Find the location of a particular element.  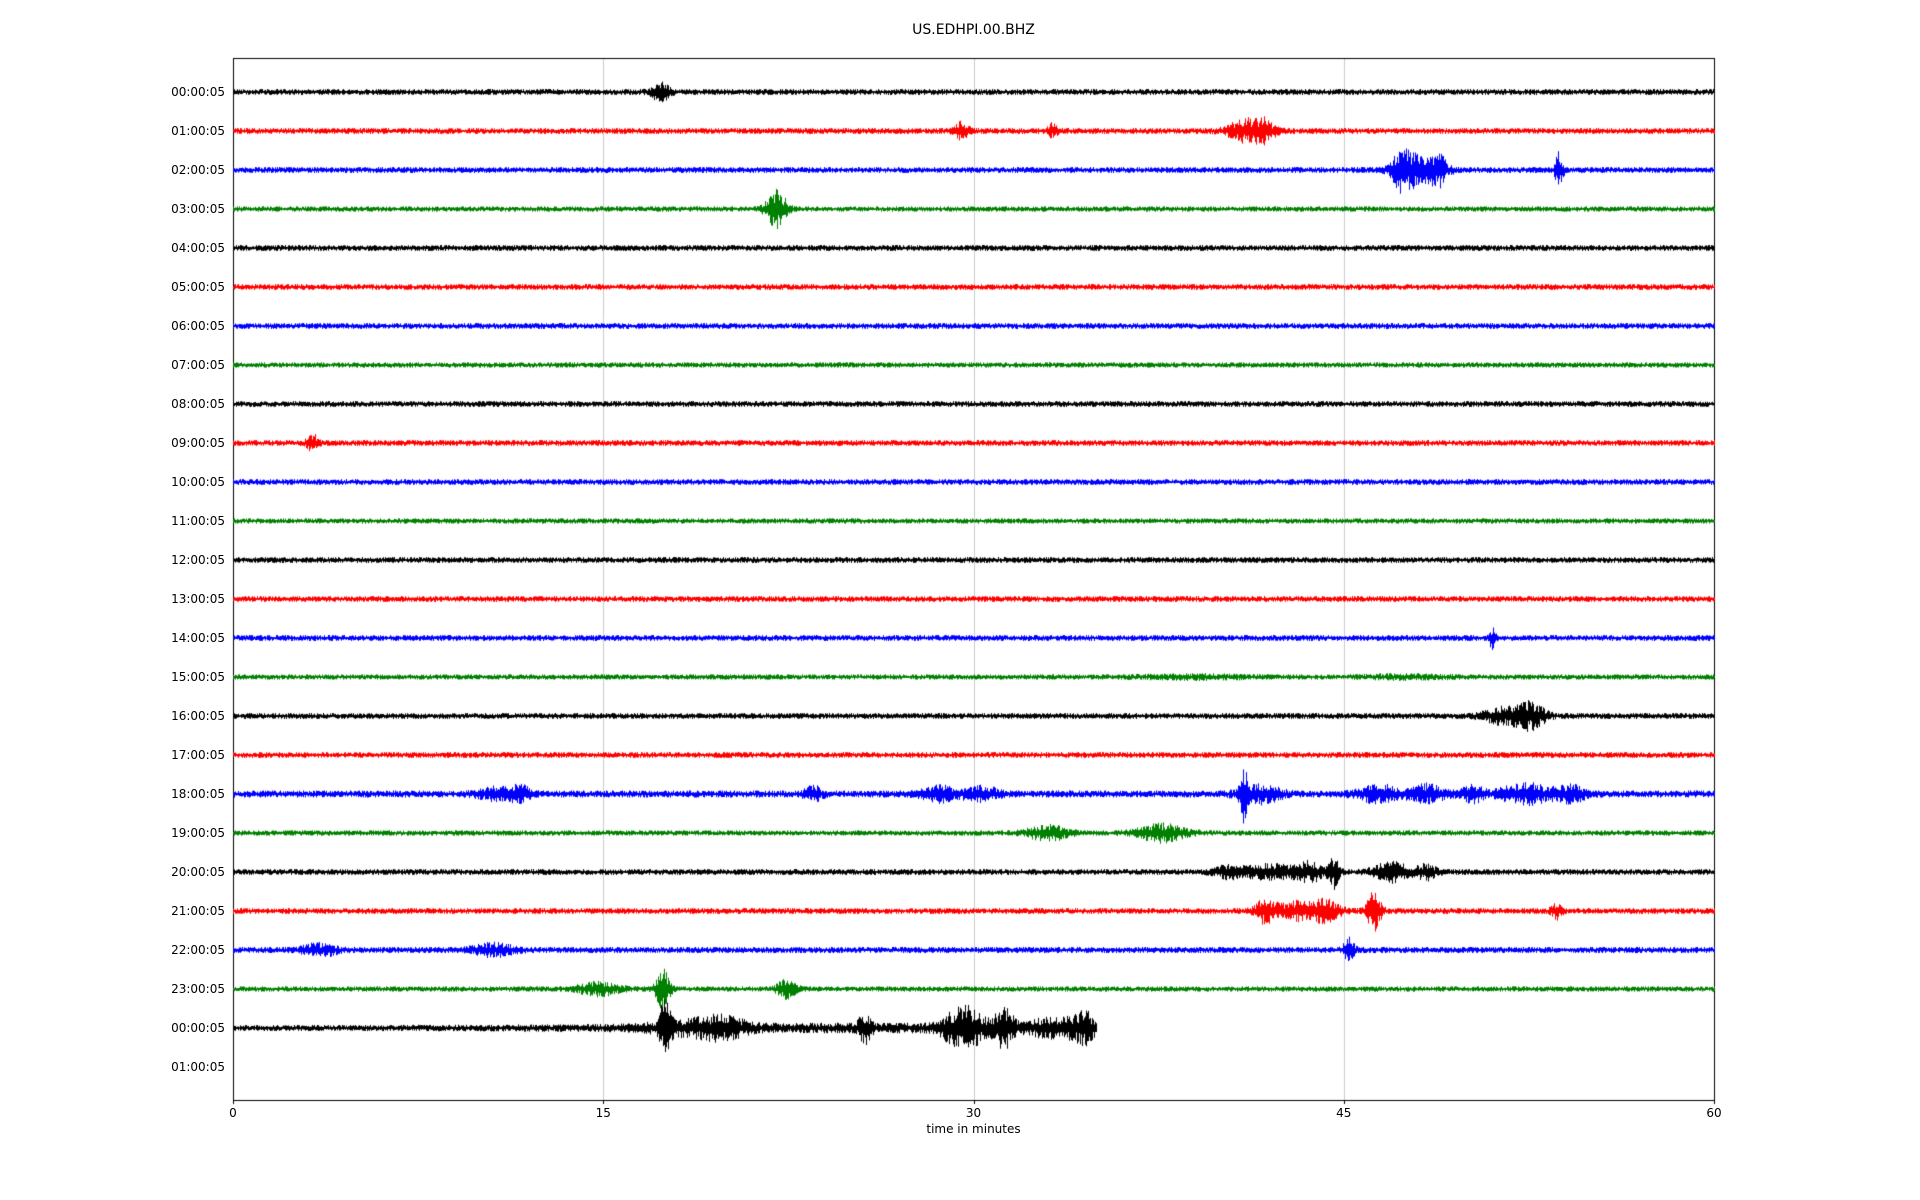

row-label: 15:00:05 is located at coordinates (198, 677).